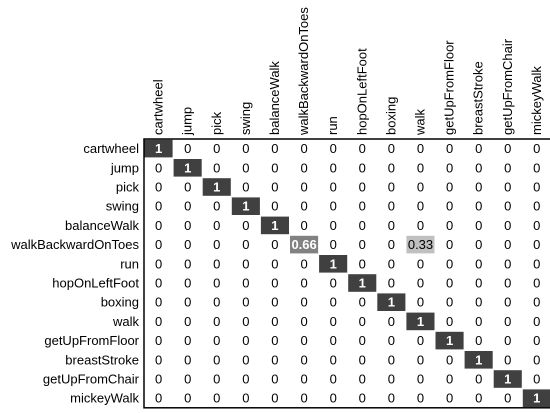 This screenshot has width=550, height=413. What do you see at coordinates (124, 167) in the screenshot?
I see `row-label: jump` at bounding box center [124, 167].